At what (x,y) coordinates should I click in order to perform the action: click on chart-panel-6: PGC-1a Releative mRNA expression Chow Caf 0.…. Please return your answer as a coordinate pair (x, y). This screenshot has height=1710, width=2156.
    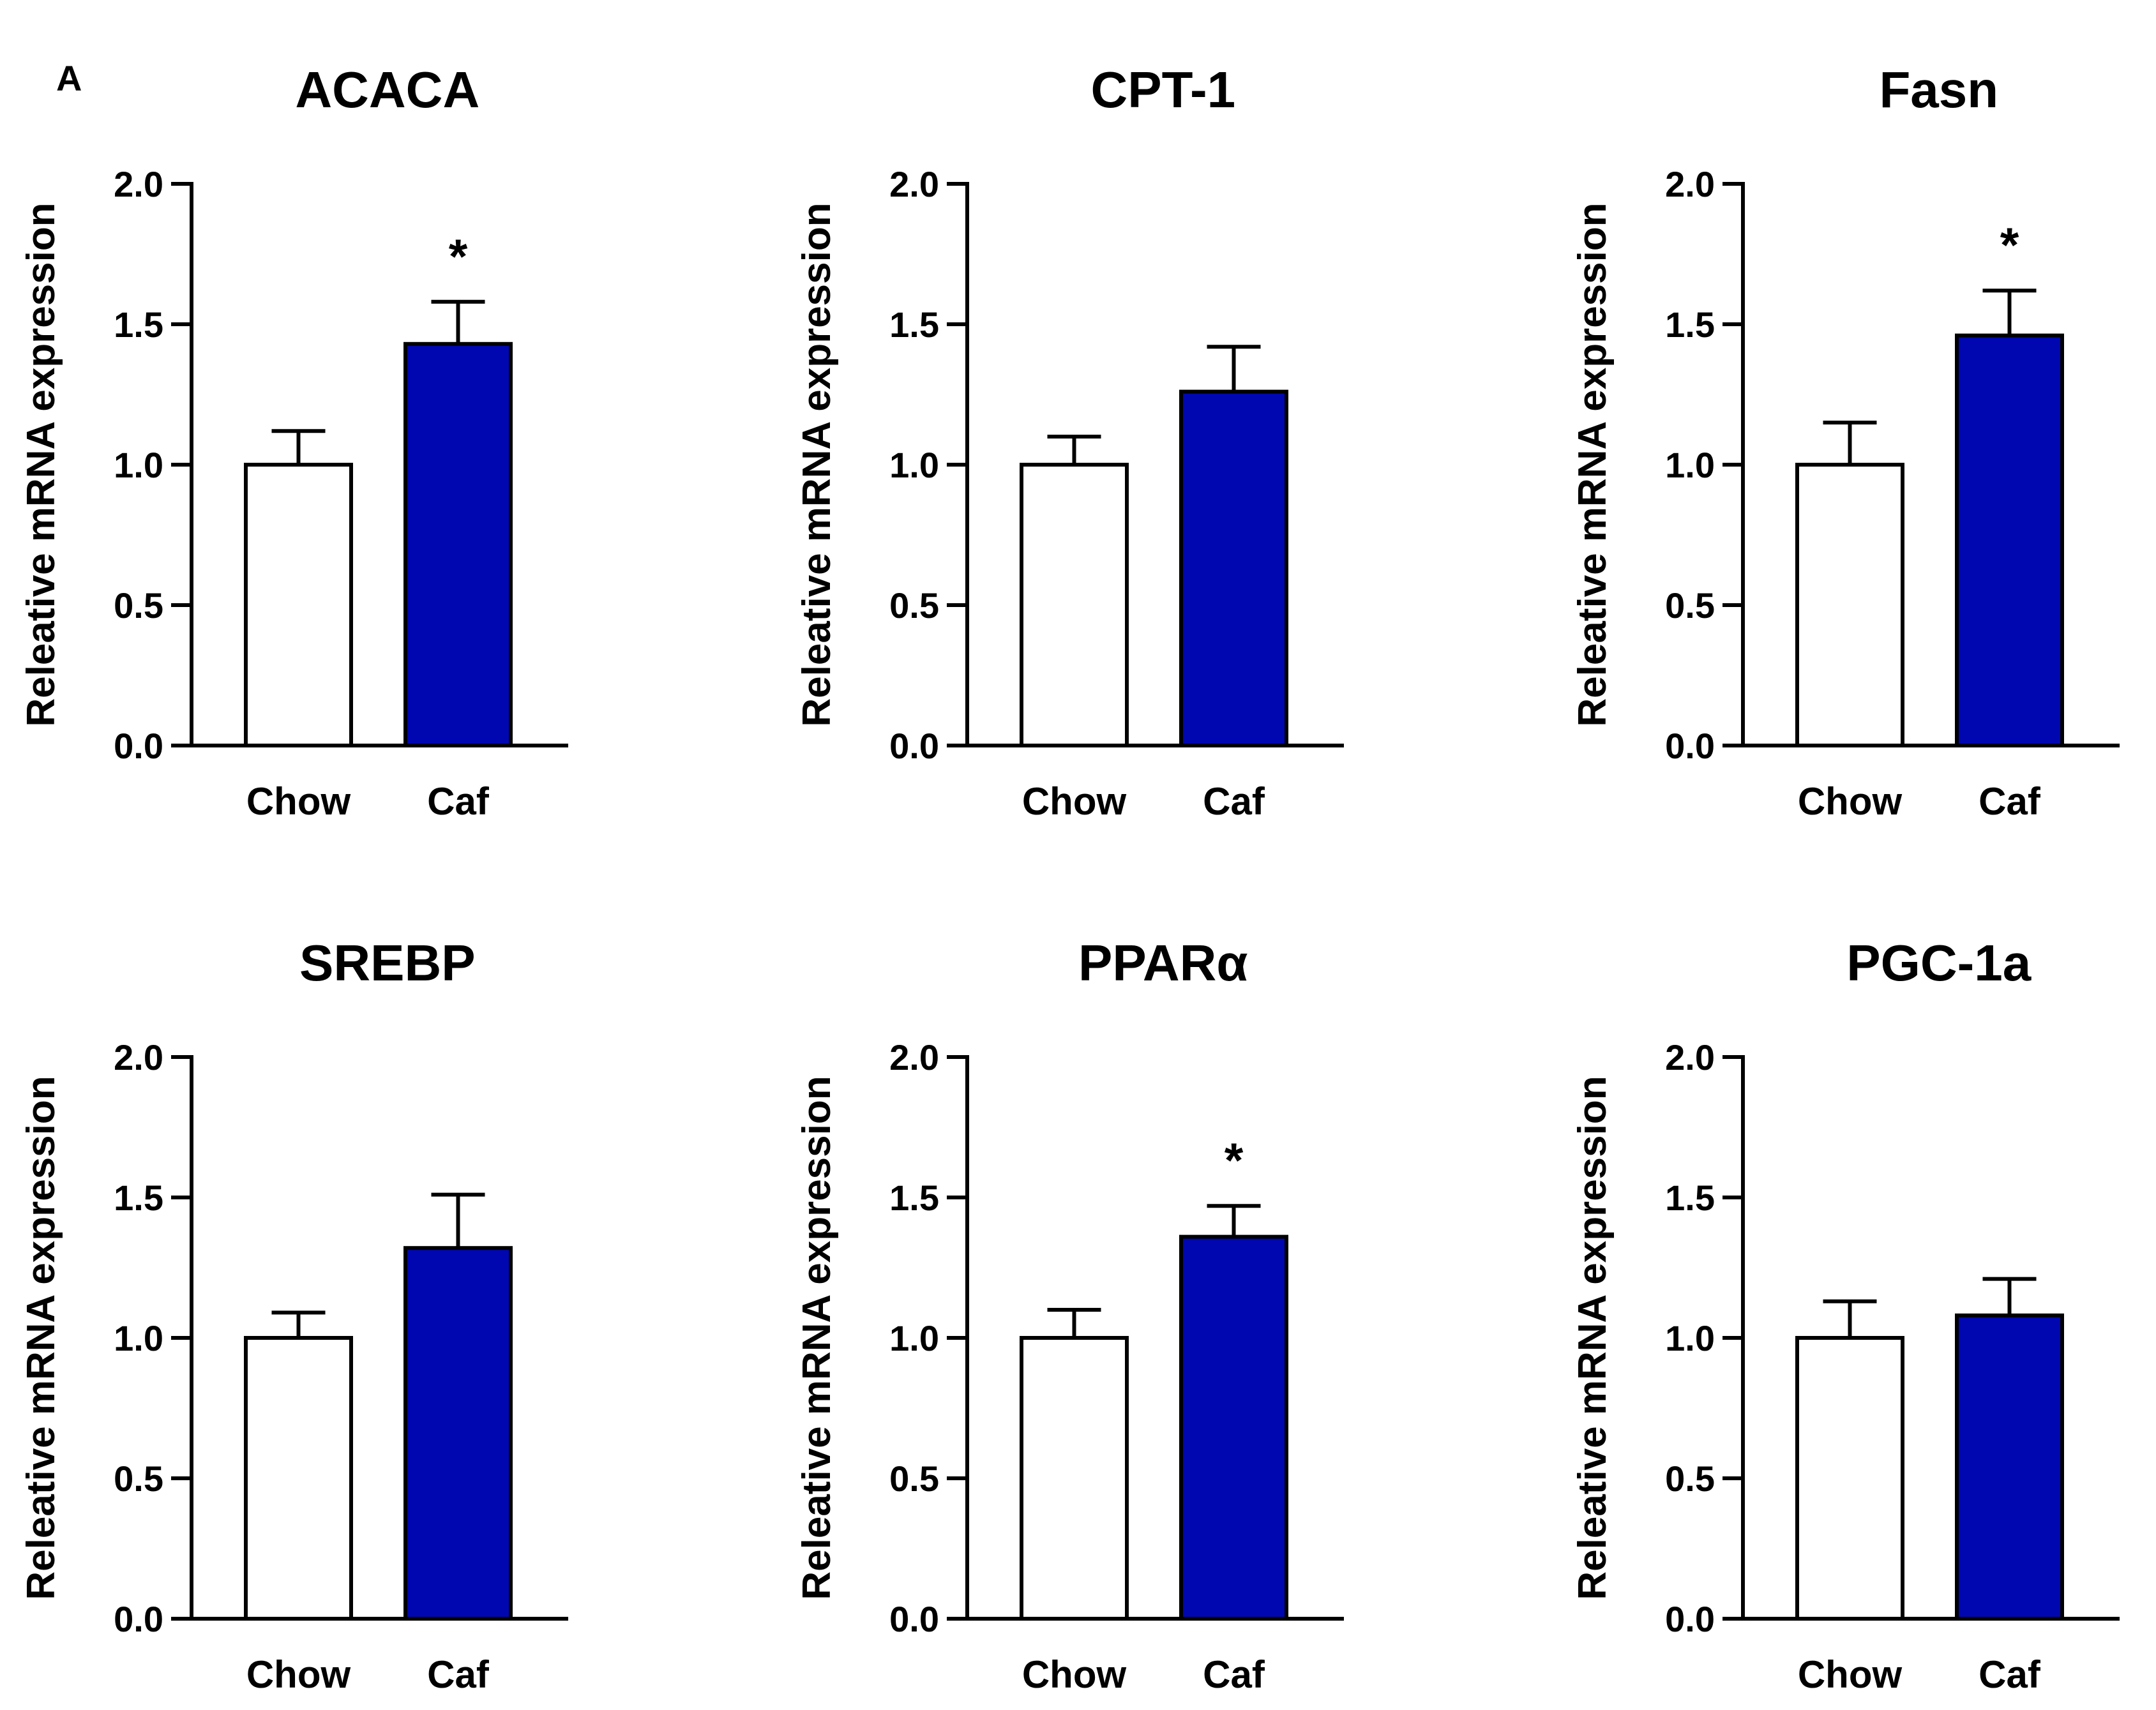
    Looking at the image, I should click on (1845, 1315).